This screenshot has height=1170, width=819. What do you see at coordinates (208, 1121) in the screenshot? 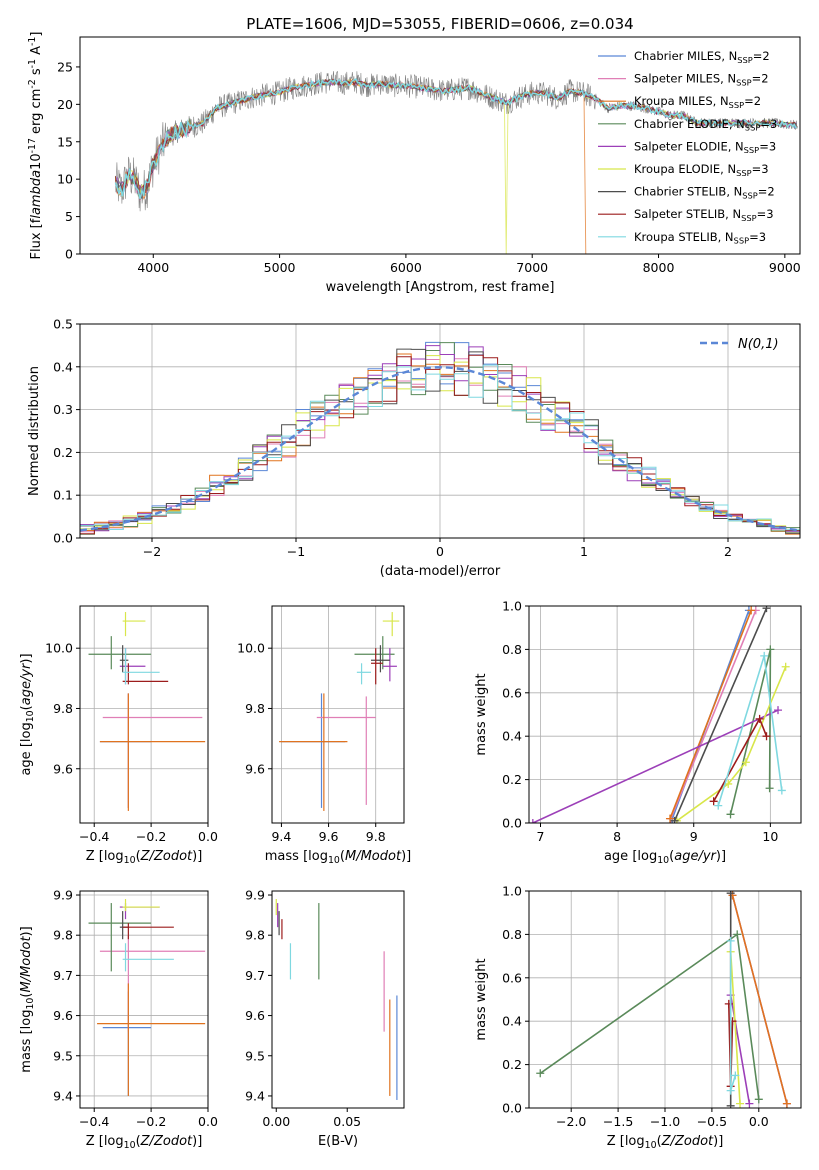
I see `x-tick-label: 0.0` at bounding box center [208, 1121].